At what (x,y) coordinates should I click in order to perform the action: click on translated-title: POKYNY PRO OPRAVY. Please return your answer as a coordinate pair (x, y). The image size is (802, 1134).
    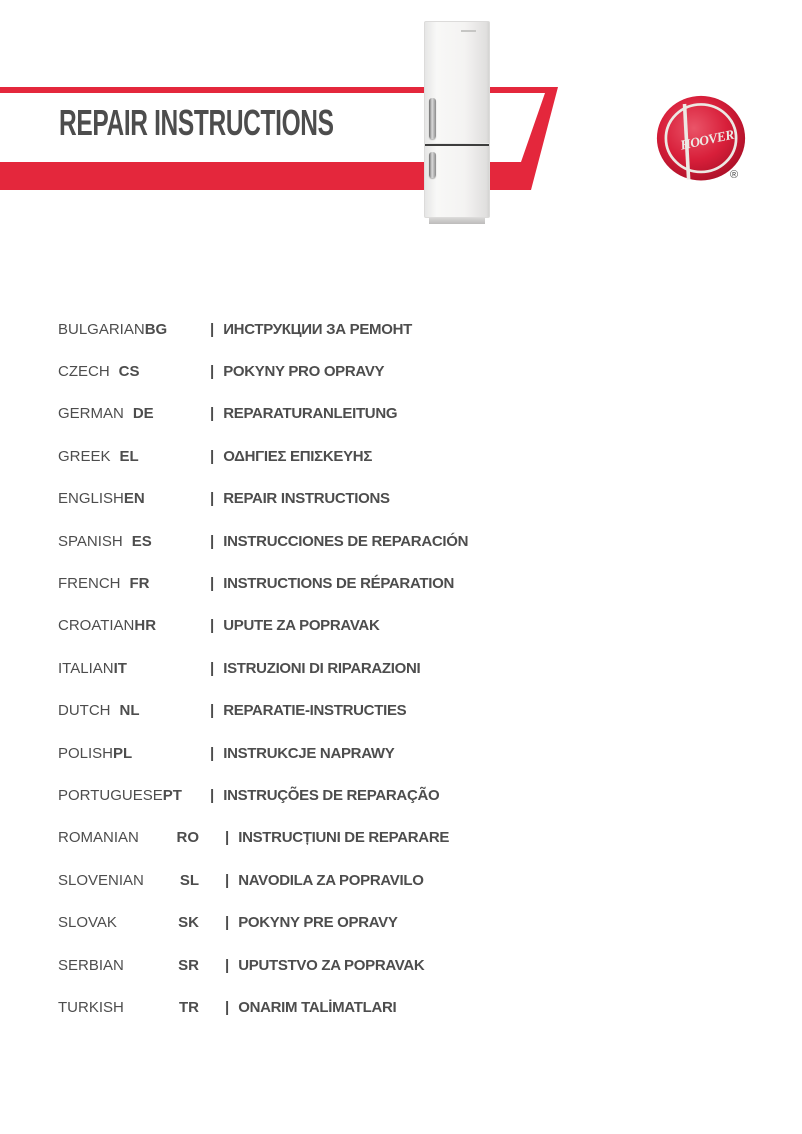
    Looking at the image, I should click on (304, 372).